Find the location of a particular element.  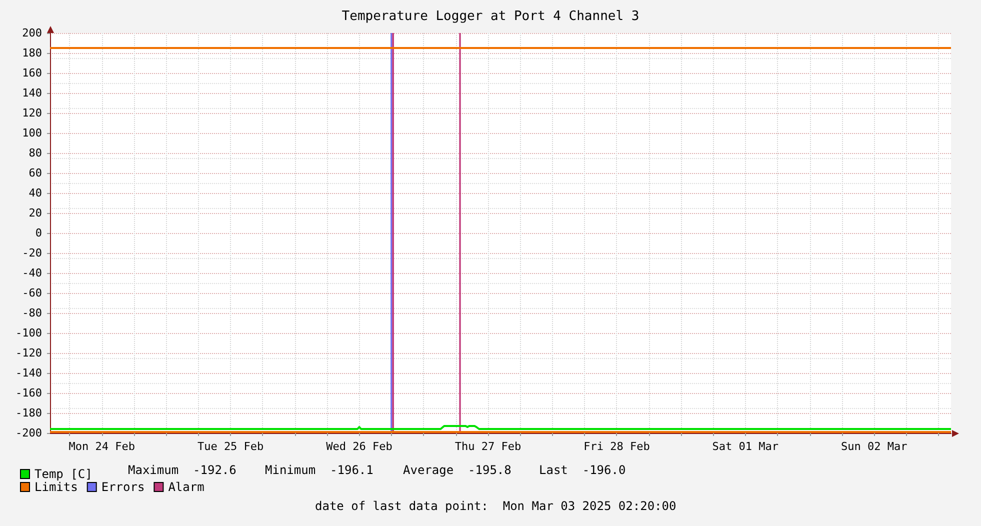

legend-label: Alarm is located at coordinates (186, 487).